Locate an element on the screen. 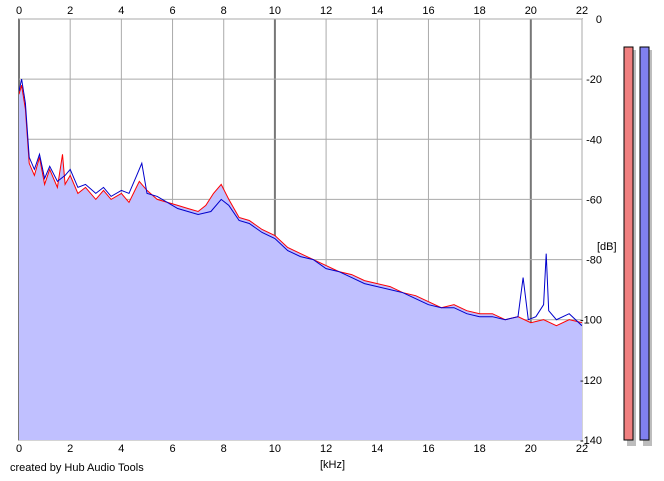 The width and height of the screenshot is (664, 481). y-tick-label: -20 is located at coordinates (594, 80).